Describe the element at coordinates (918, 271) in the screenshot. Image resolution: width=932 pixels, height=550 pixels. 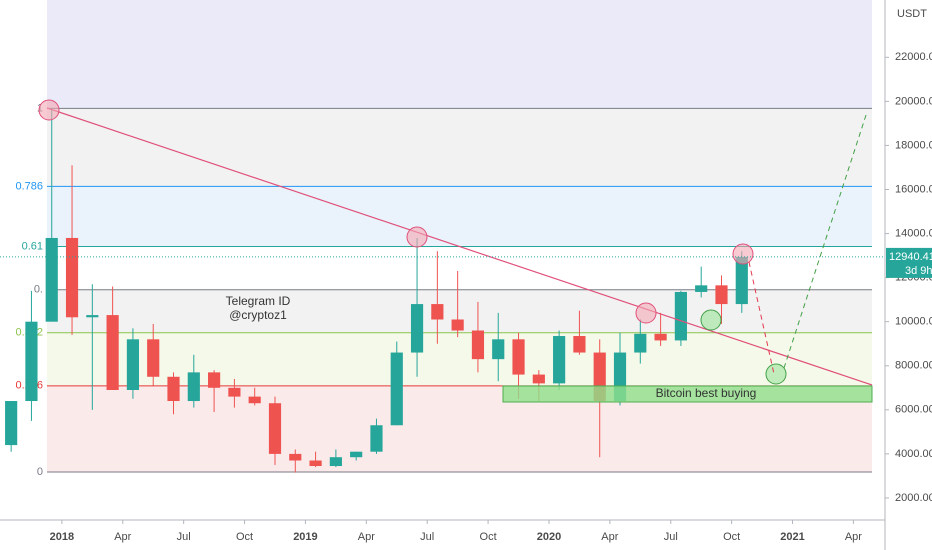
I see `countdown: 3d 9h` at that location.